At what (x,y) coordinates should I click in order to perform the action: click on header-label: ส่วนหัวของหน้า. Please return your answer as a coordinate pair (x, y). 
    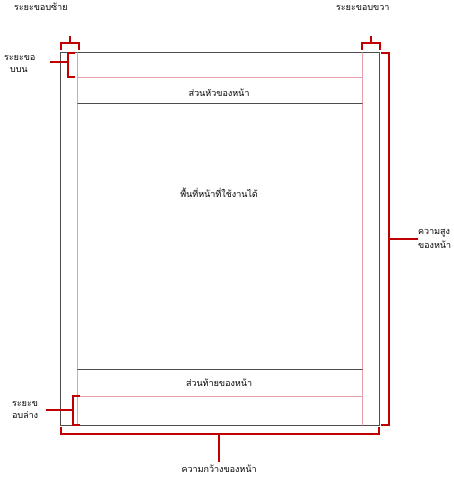
    Looking at the image, I should click on (219, 93).